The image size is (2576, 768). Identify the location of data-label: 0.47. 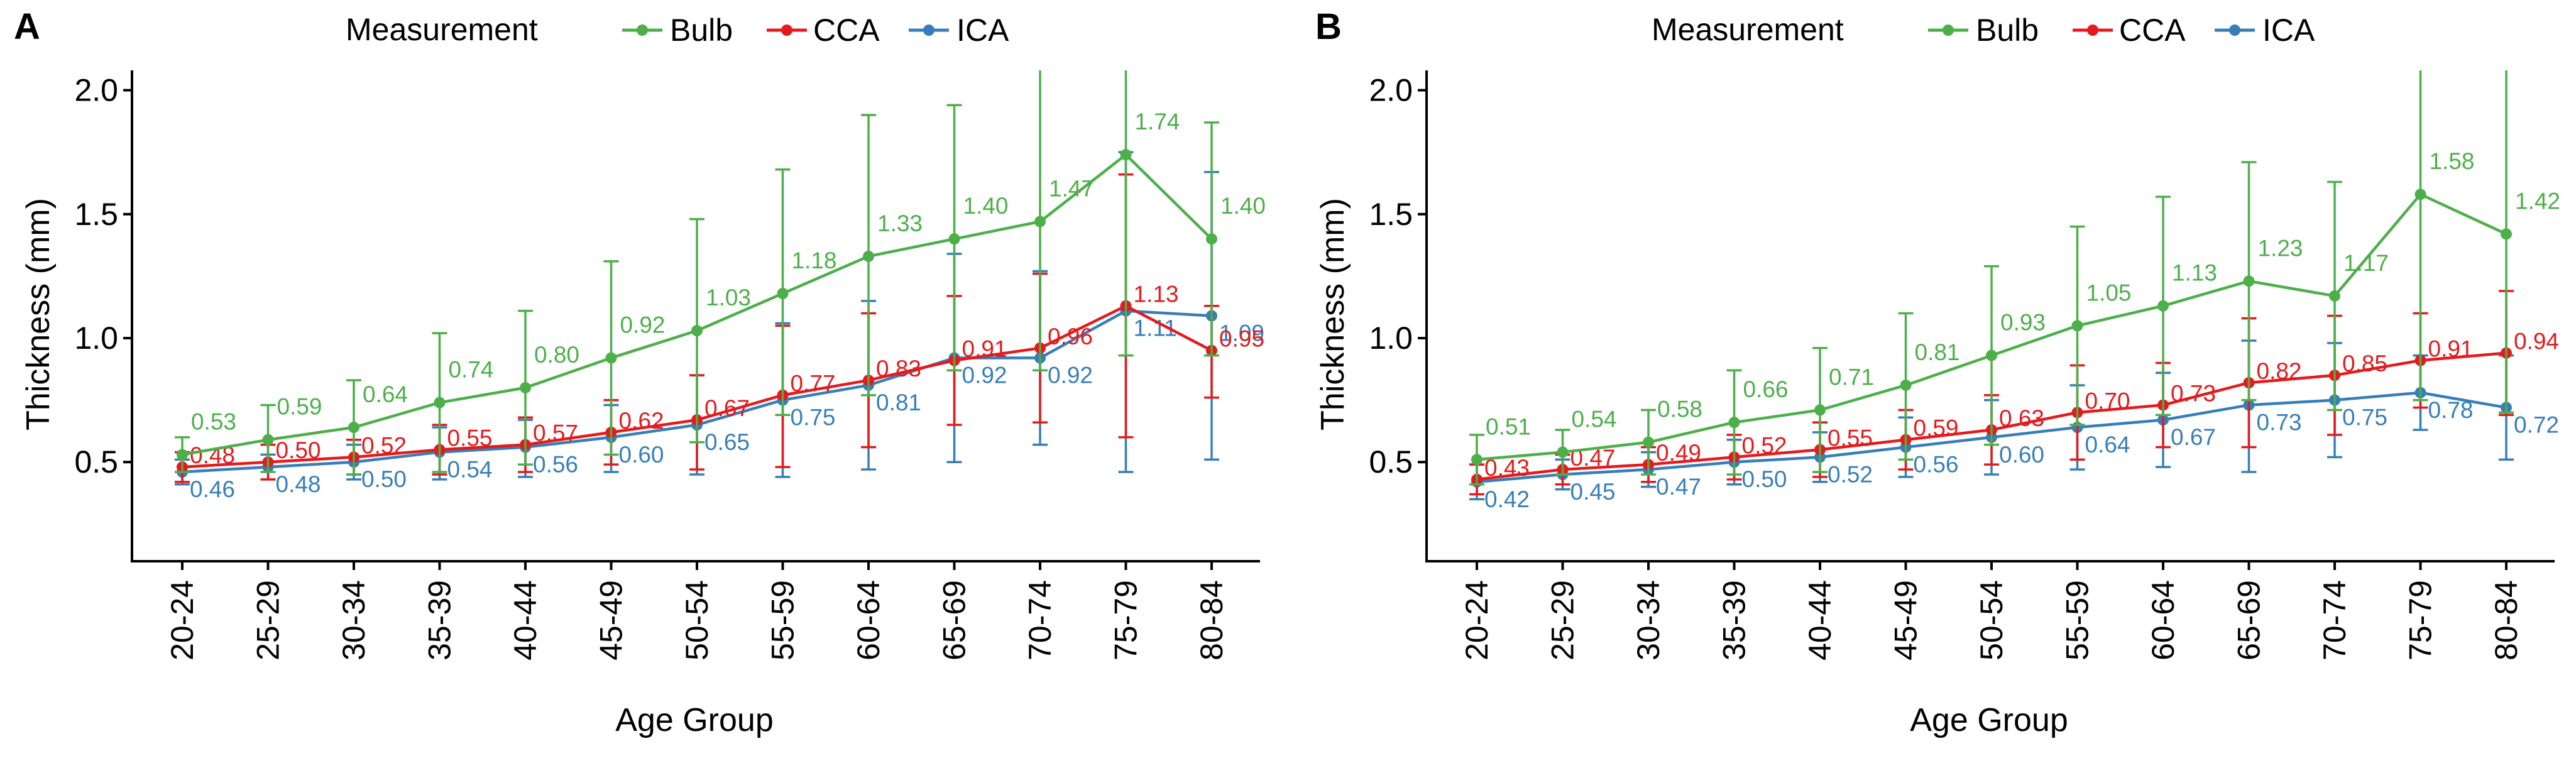
(1678, 487).